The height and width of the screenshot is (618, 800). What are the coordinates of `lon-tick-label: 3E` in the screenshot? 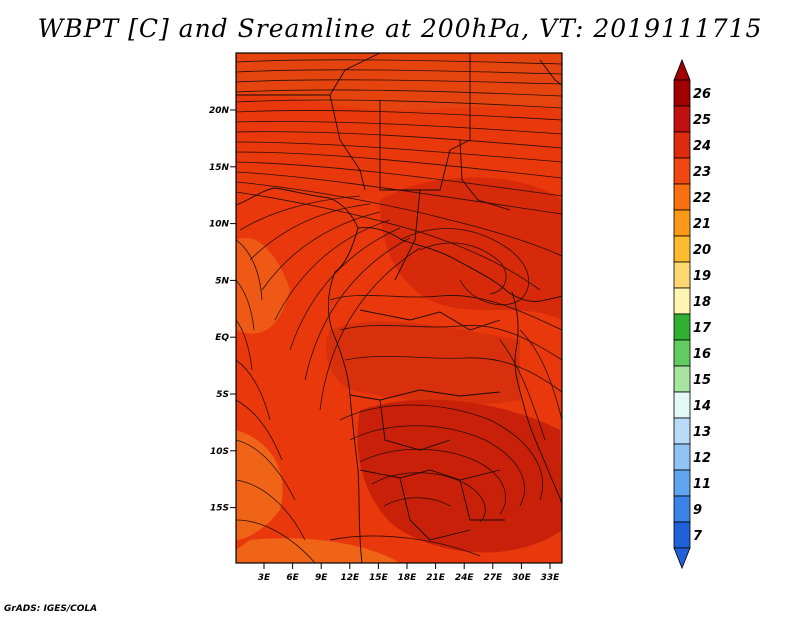 It's located at (264, 578).